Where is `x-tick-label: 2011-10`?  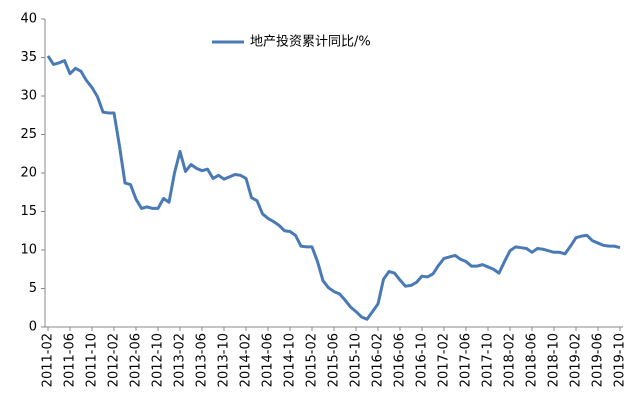
x-tick-label: 2011-10 is located at coordinates (92, 360).